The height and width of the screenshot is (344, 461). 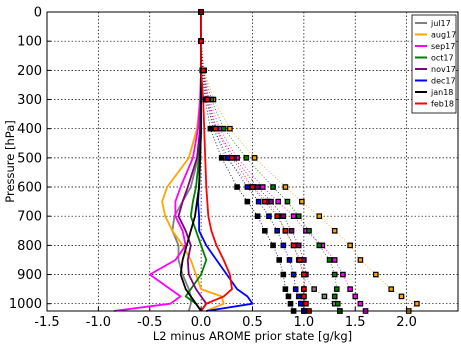 What do you see at coordinates (29, 129) in the screenshot?
I see `y-tick-label: 400` at bounding box center [29, 129].